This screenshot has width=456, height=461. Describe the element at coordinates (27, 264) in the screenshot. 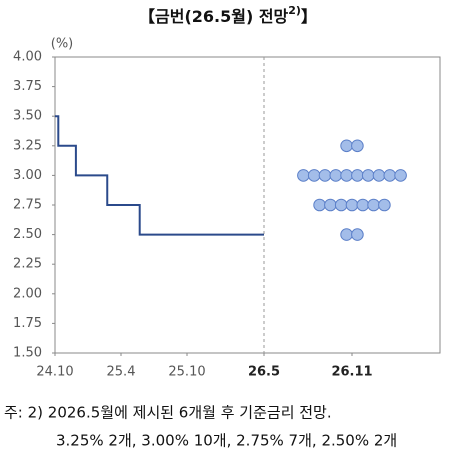

I see `y-tick-label: 2.25` at that location.